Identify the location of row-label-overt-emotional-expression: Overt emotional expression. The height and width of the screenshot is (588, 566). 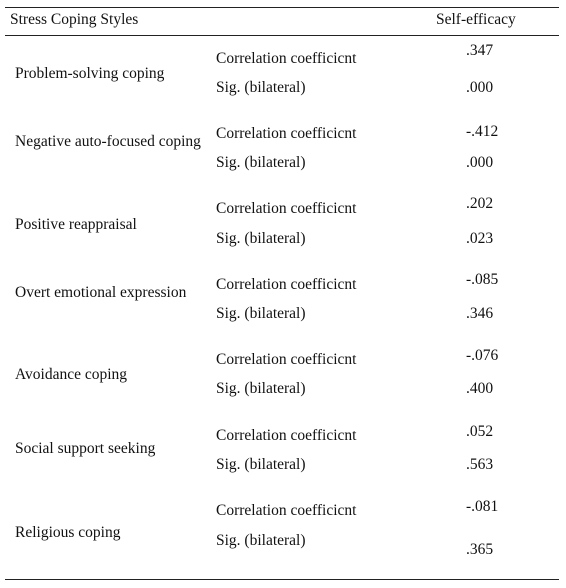
(101, 292).